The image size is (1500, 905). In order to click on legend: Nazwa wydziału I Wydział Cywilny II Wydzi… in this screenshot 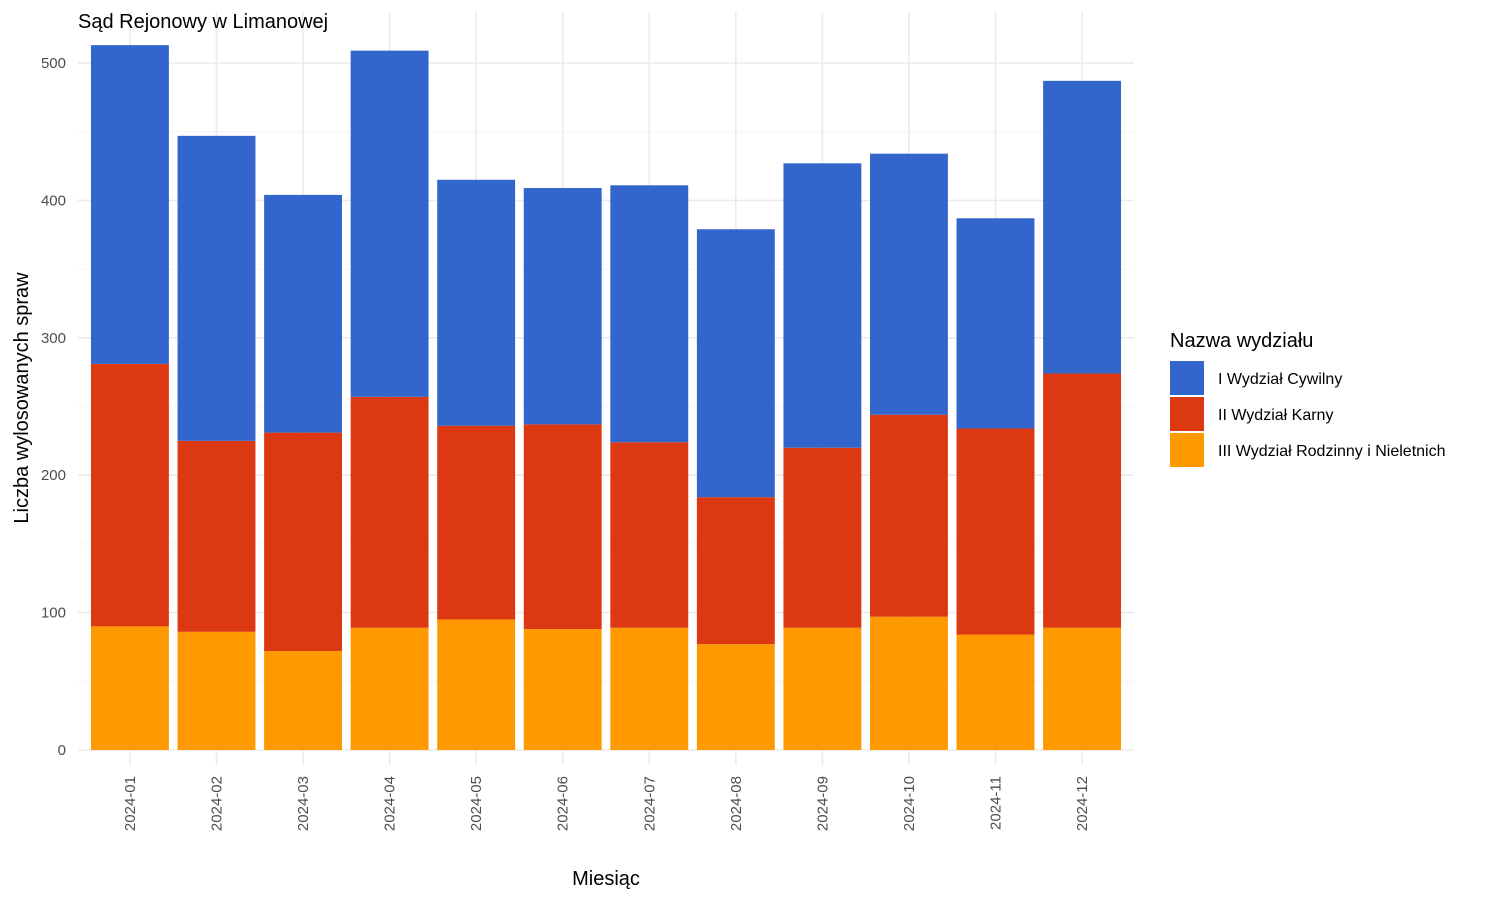, I will do `click(1308, 398)`.